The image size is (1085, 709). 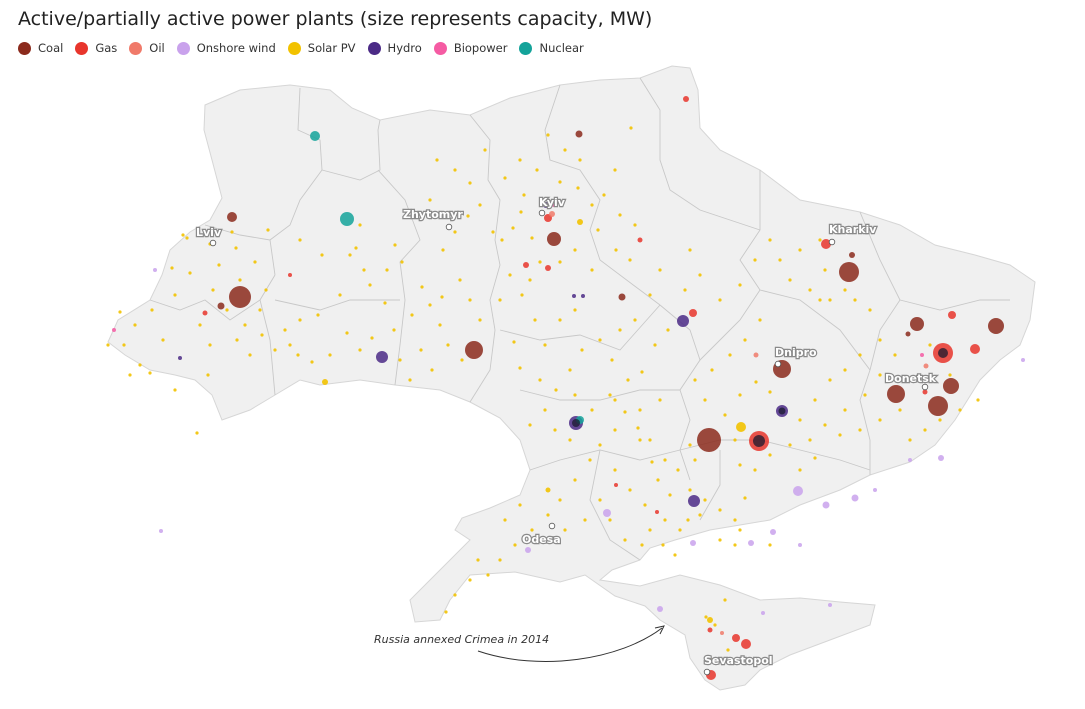 I want to click on legend-item-solar: Solar PV, so click(x=321, y=48).